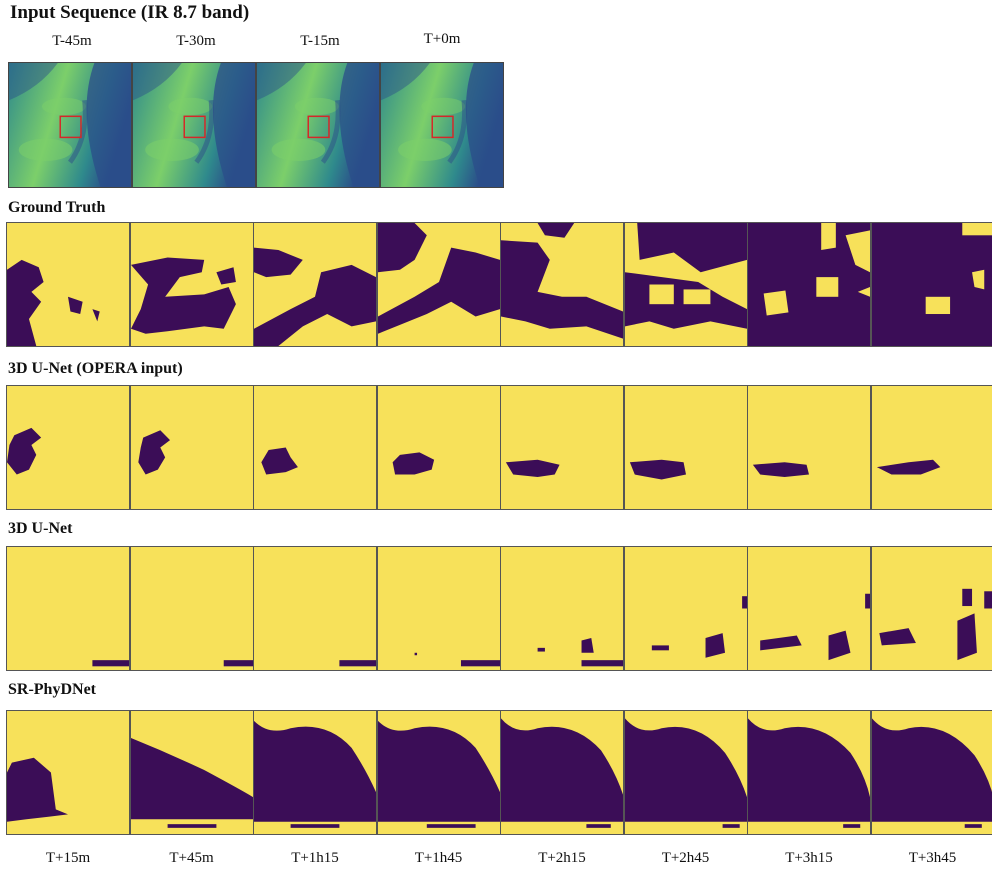 The height and width of the screenshot is (871, 992). Describe the element at coordinates (320, 41) in the screenshot. I see `input-label: T-15m` at that location.